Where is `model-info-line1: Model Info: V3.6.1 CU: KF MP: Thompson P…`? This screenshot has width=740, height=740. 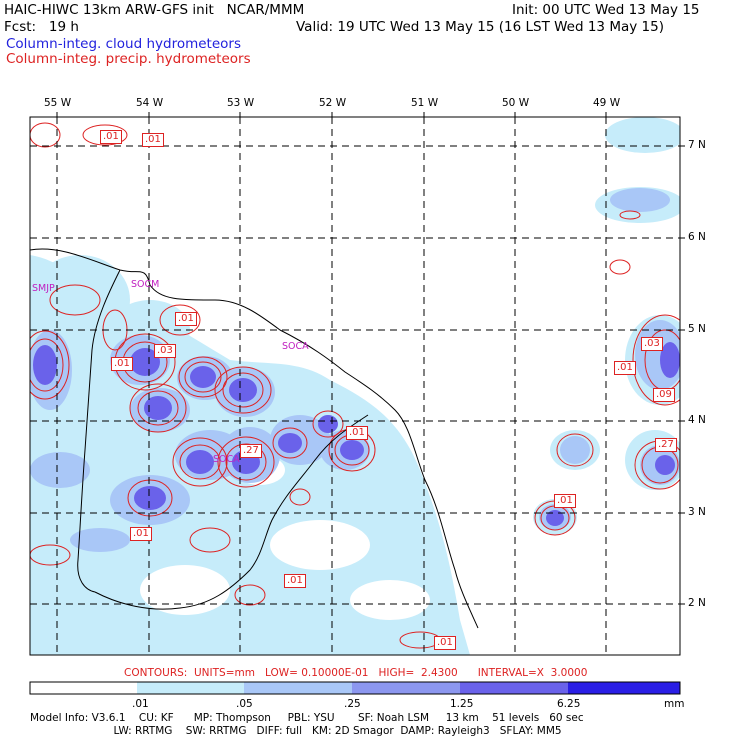 model-info-line1: Model Info: V3.6.1 CU: KF MP: Thompson P… is located at coordinates (307, 718).